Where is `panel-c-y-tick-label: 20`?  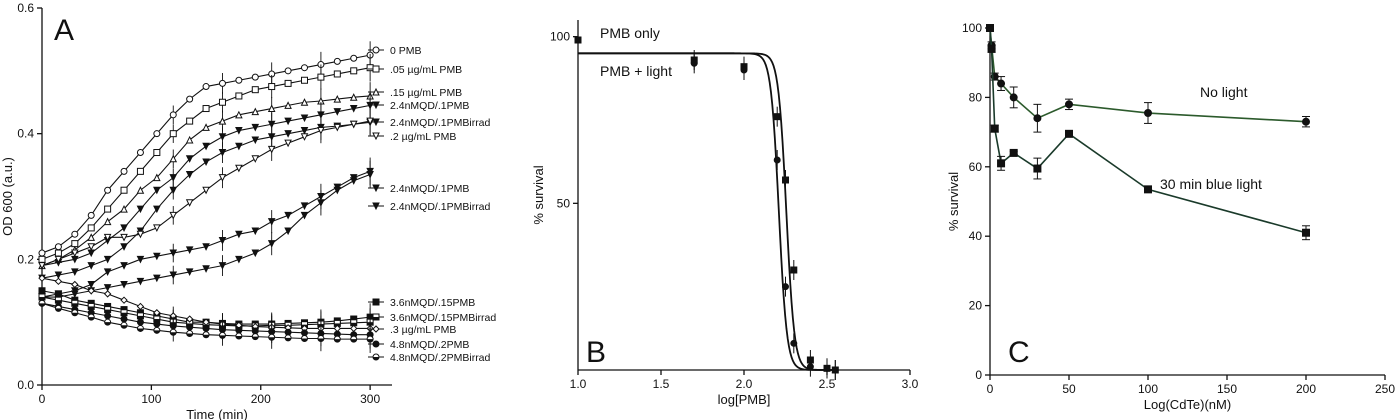
panel-c-y-tick-label: 20 is located at coordinates (976, 306).